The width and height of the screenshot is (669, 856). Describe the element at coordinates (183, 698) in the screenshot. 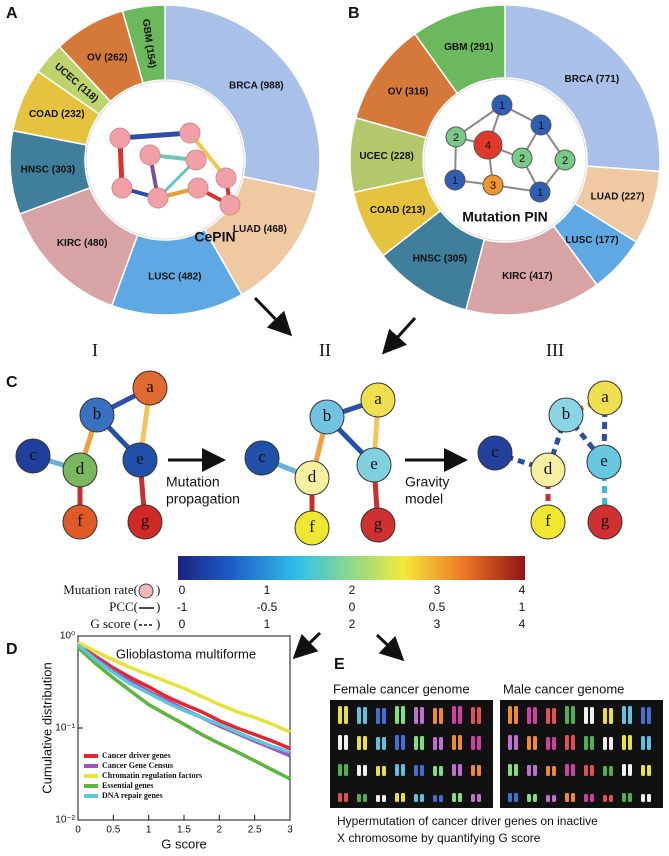

I see `series-line` at that location.